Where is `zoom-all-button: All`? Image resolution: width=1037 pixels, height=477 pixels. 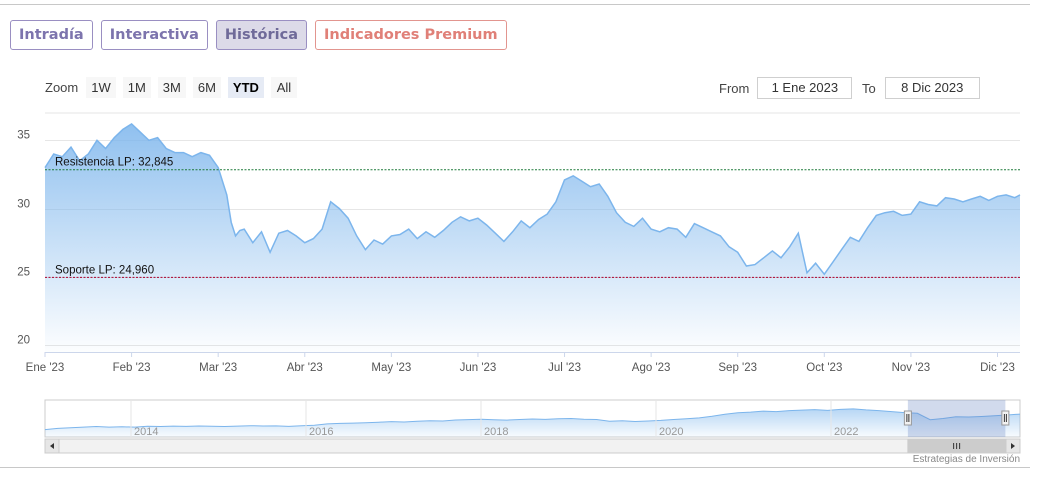 zoom-all-button: All is located at coordinates (283, 87).